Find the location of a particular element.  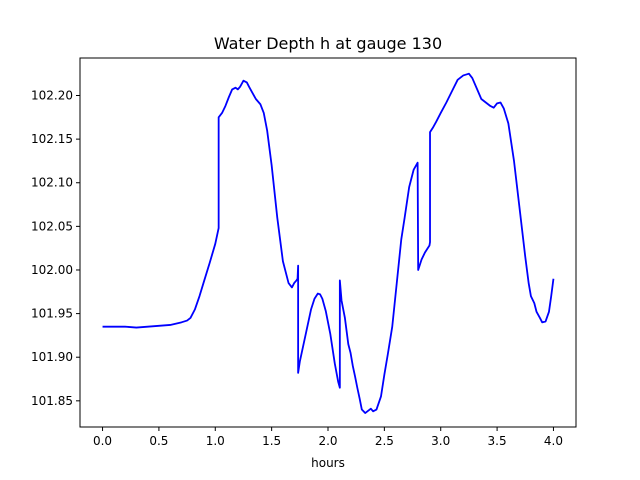

x-tick-label: 2.5 is located at coordinates (384, 441).